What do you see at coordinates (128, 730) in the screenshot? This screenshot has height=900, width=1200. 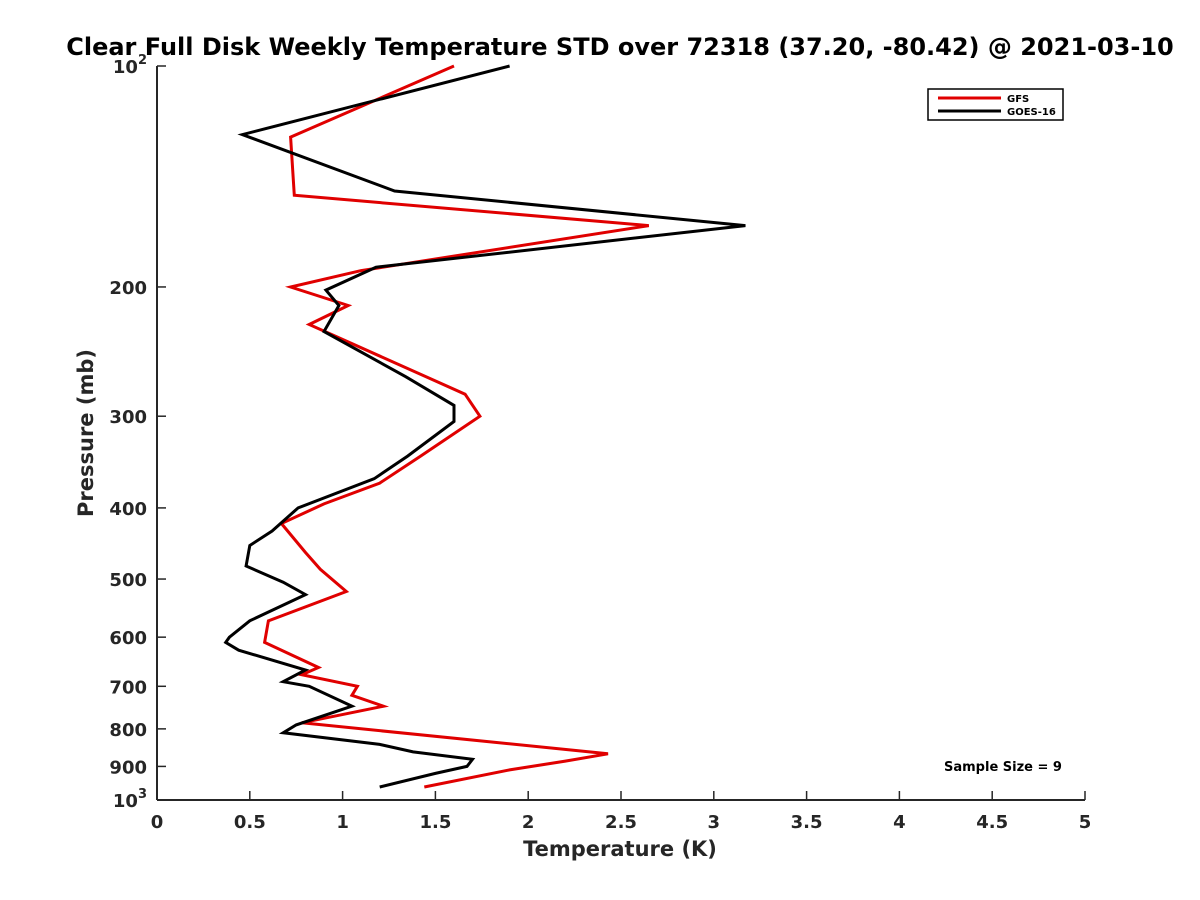 I see `y-tick-label: 800` at bounding box center [128, 730].